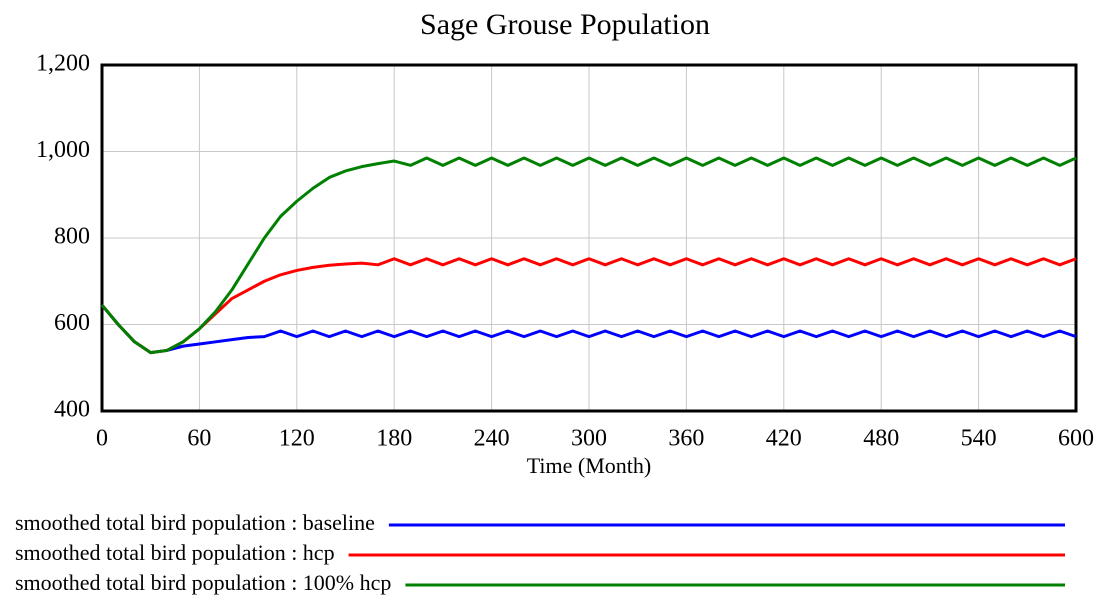  What do you see at coordinates (72, 237) in the screenshot?
I see `y-tick-label: 800` at bounding box center [72, 237].